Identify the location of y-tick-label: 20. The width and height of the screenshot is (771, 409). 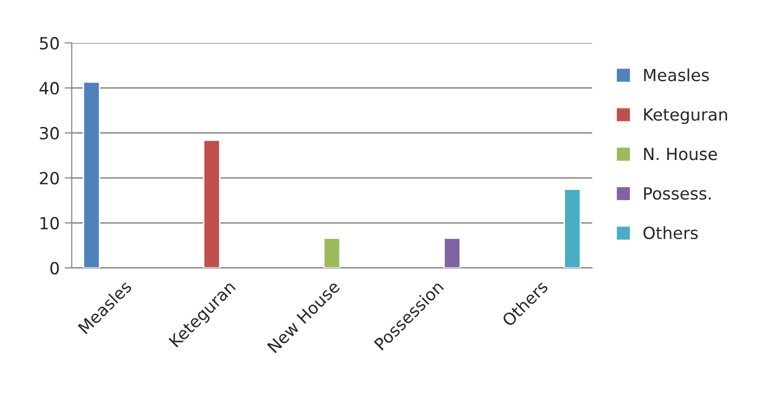
(49, 178).